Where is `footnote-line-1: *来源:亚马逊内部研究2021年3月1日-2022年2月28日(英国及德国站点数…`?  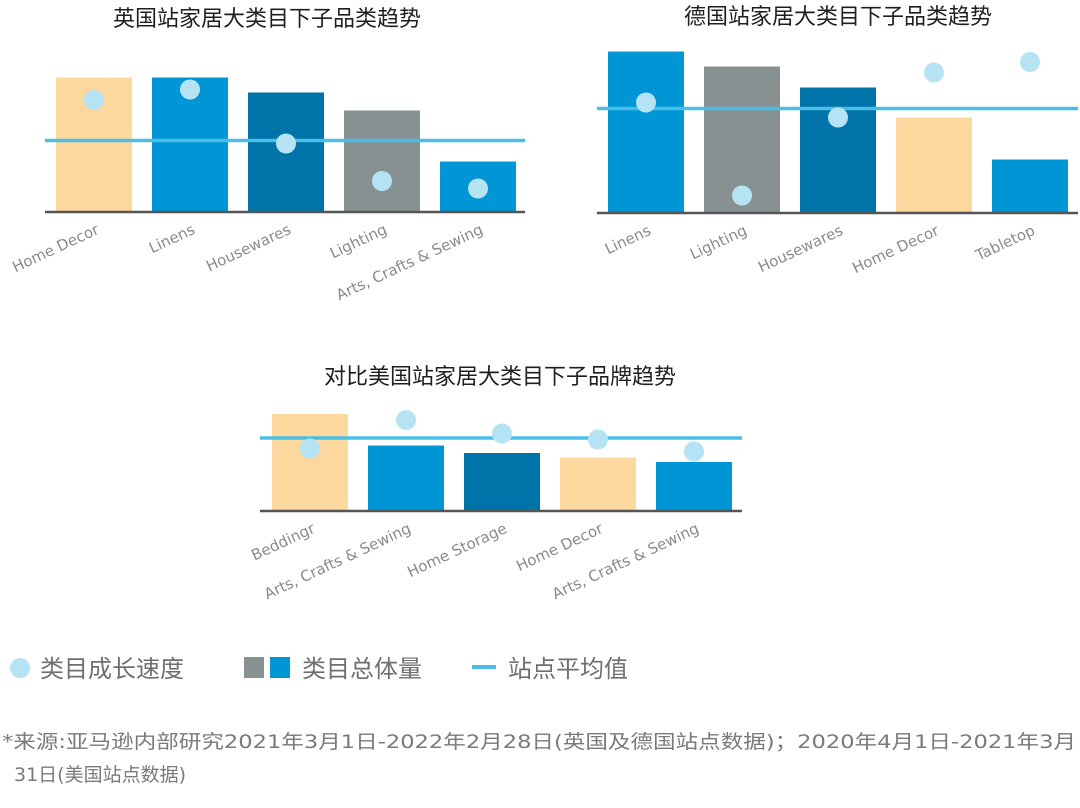 footnote-line-1: *来源:亚马逊内部研究2021年3月1日-2022年2月28日(英国及德国站点数… is located at coordinates (539, 742).